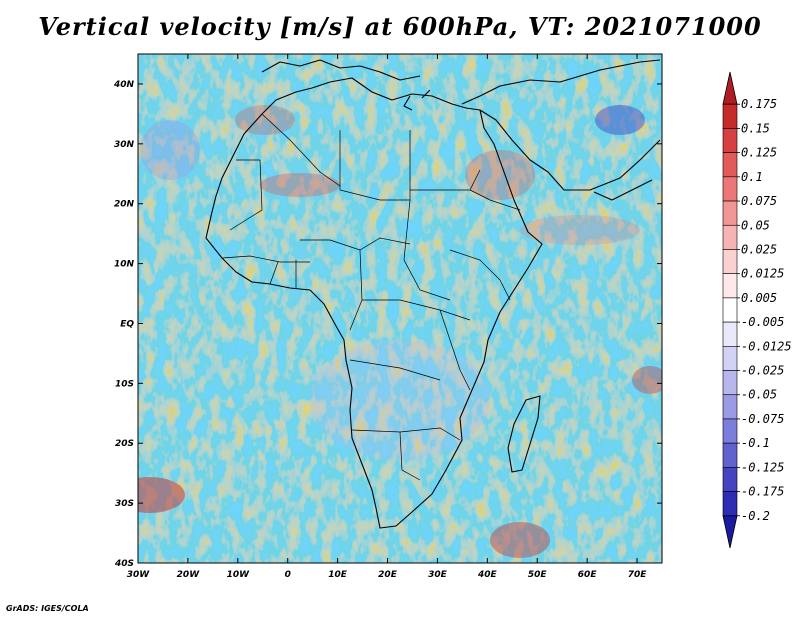 The image size is (800, 618). I want to click on y-tick-label: EQ, so click(127, 324).